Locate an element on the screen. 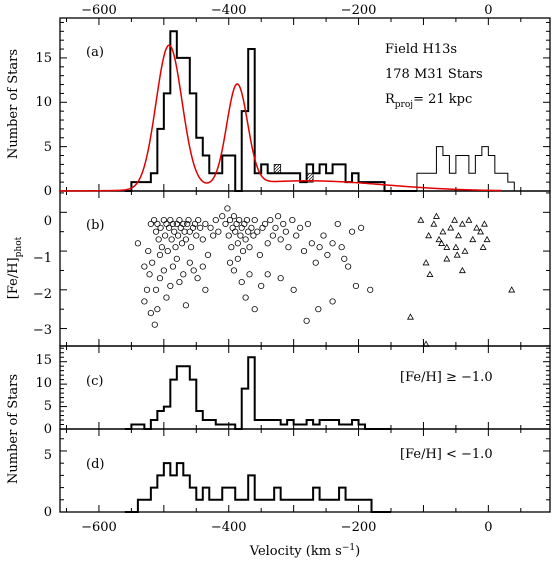 The height and width of the screenshot is (565, 560). condition-c: [Fe/H] ≥ −1.0 is located at coordinates (446, 377).